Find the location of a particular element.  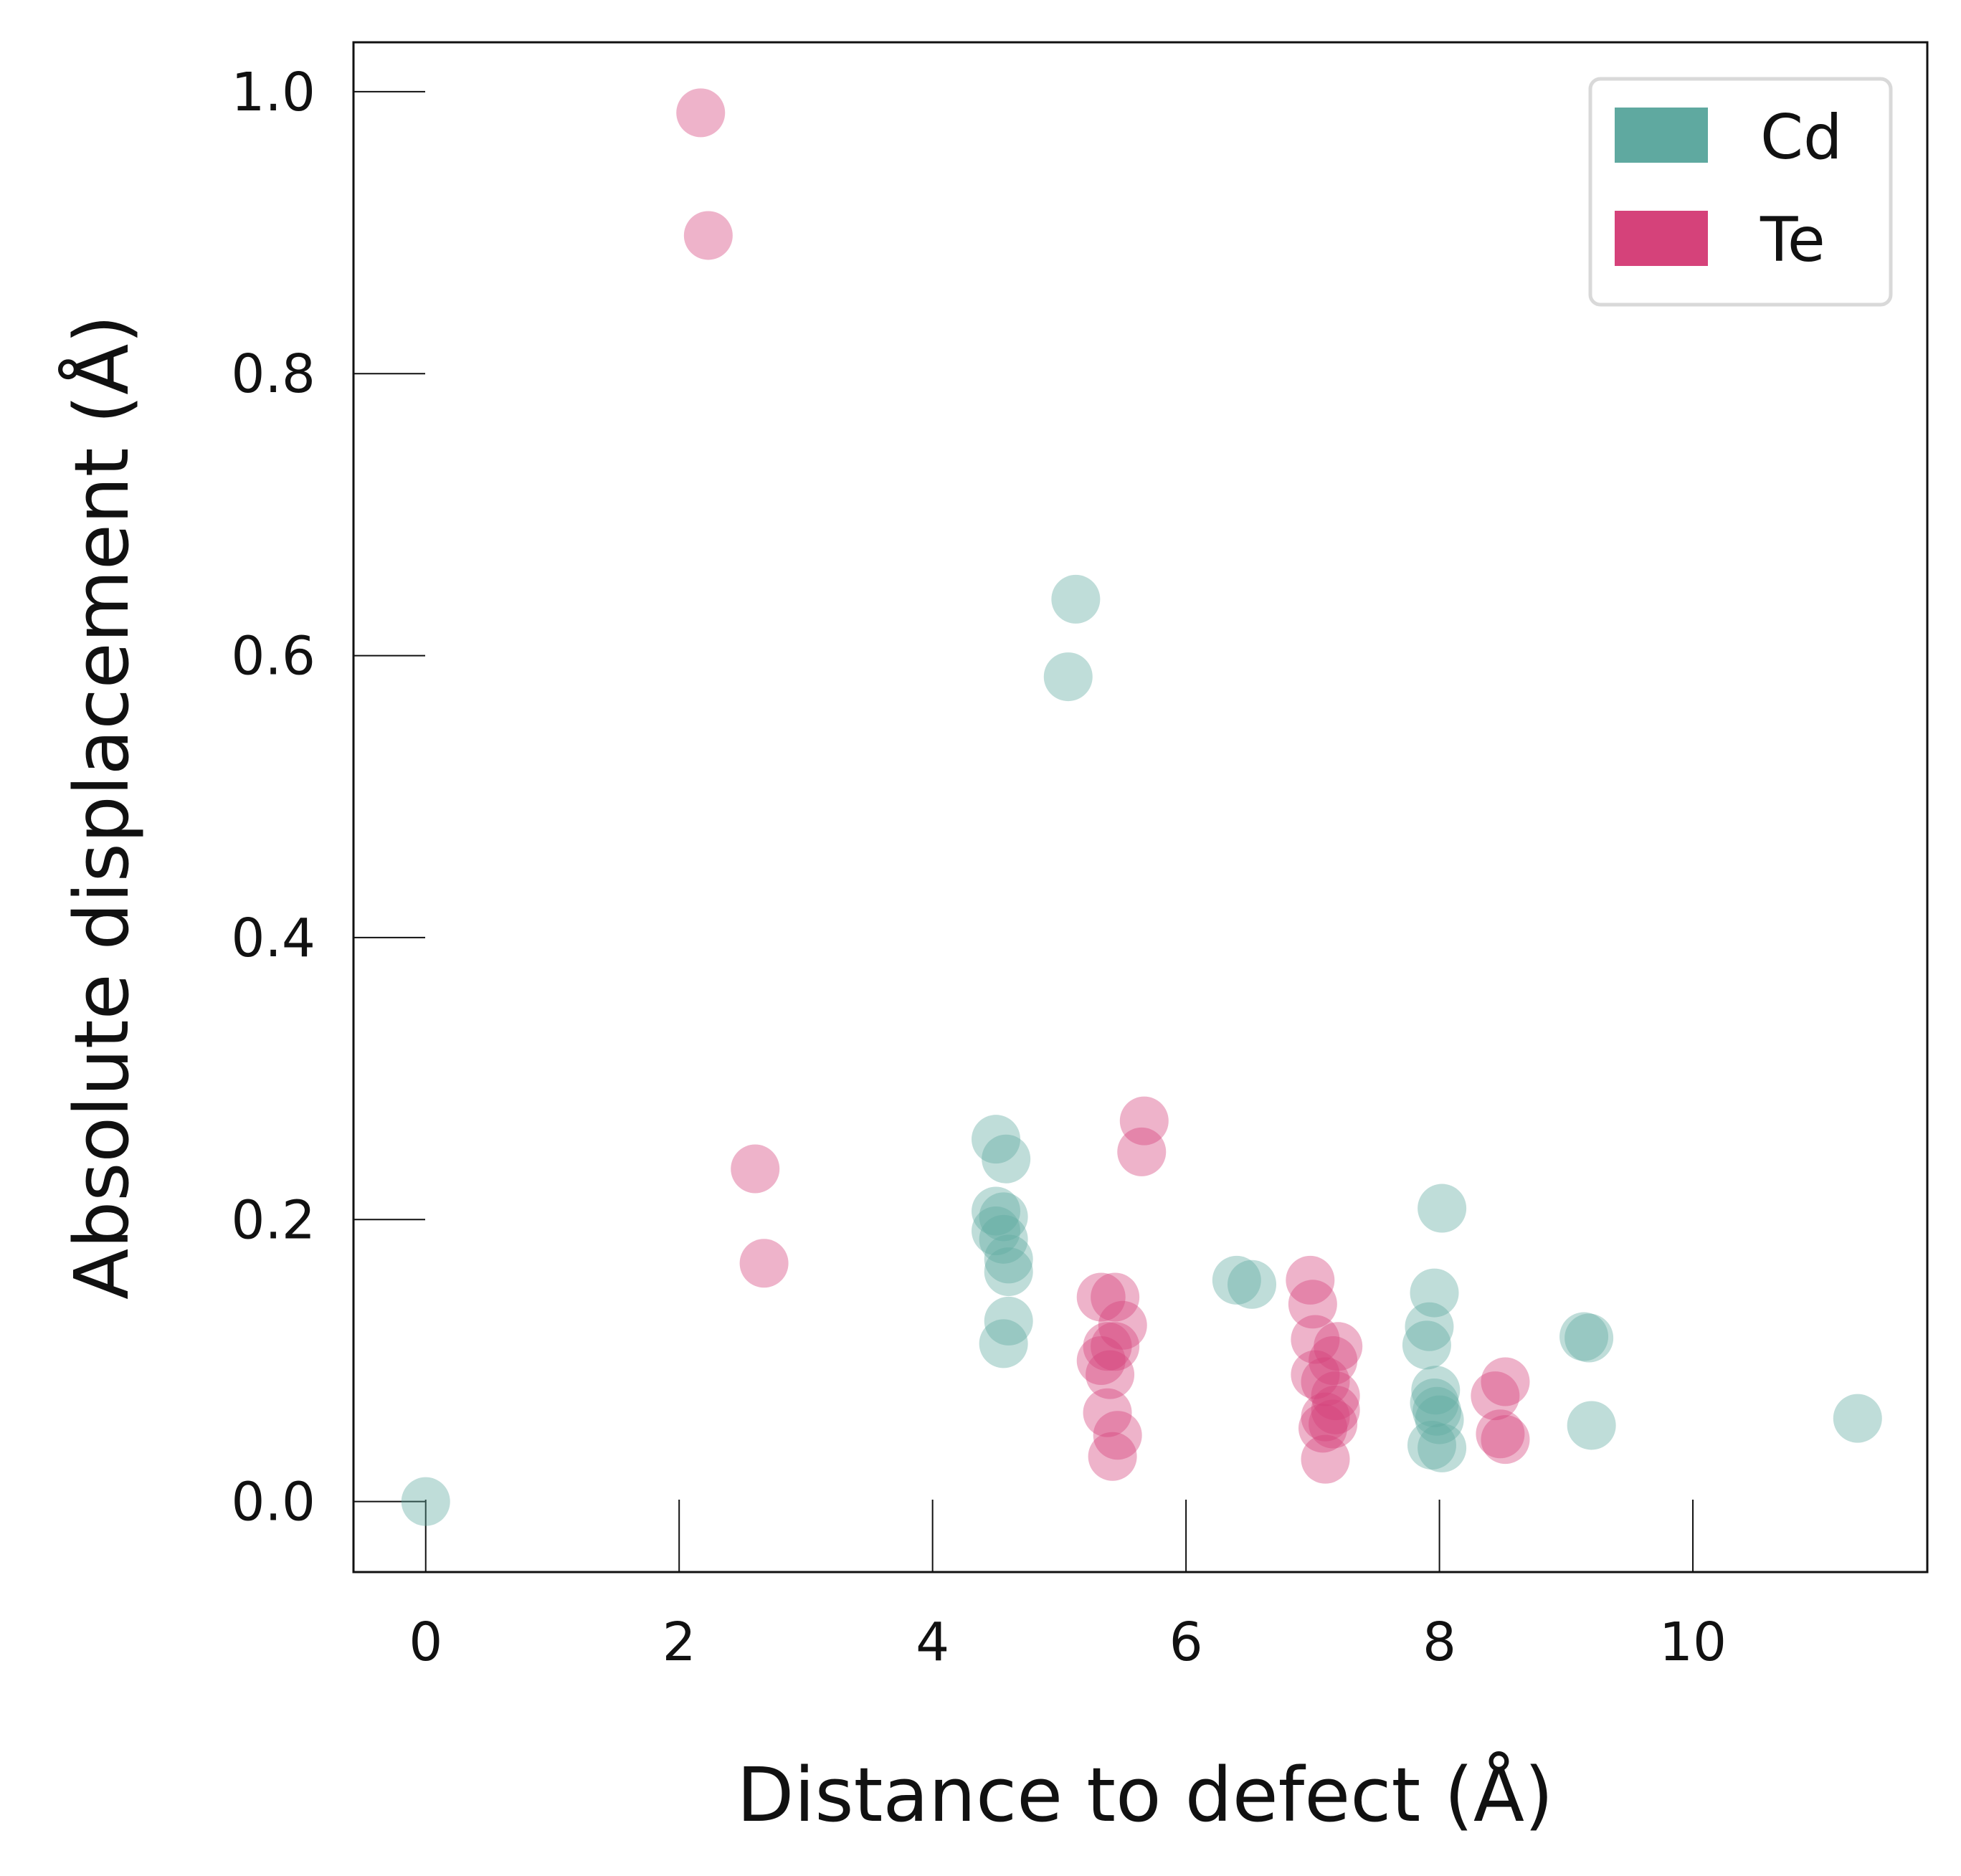

x-tick-label: 8 is located at coordinates (1439, 1642).